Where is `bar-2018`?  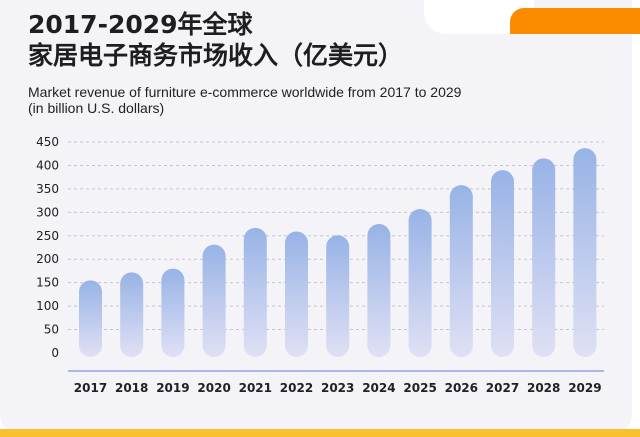
bar-2018 is located at coordinates (132, 314).